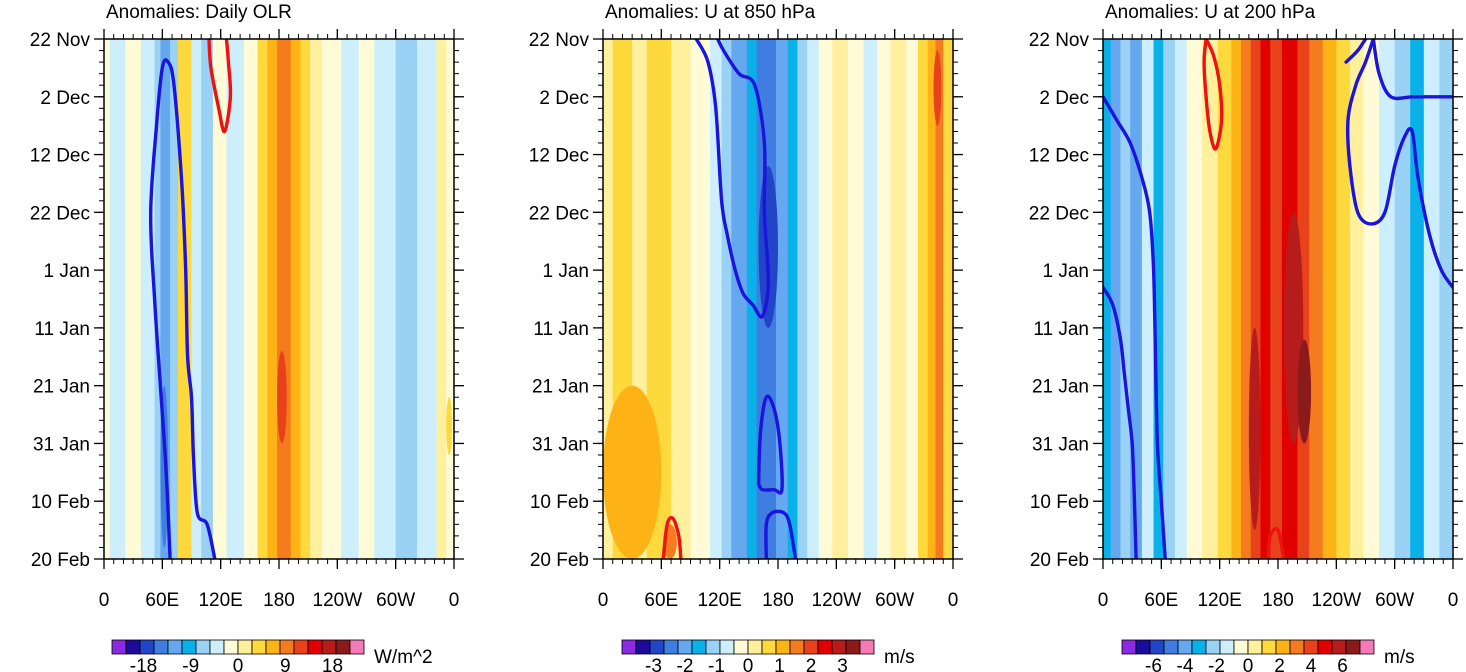 Image resolution: width=1466 pixels, height=672 pixels. What do you see at coordinates (143, 664) in the screenshot?
I see `colorbar-label: -18` at bounding box center [143, 664].